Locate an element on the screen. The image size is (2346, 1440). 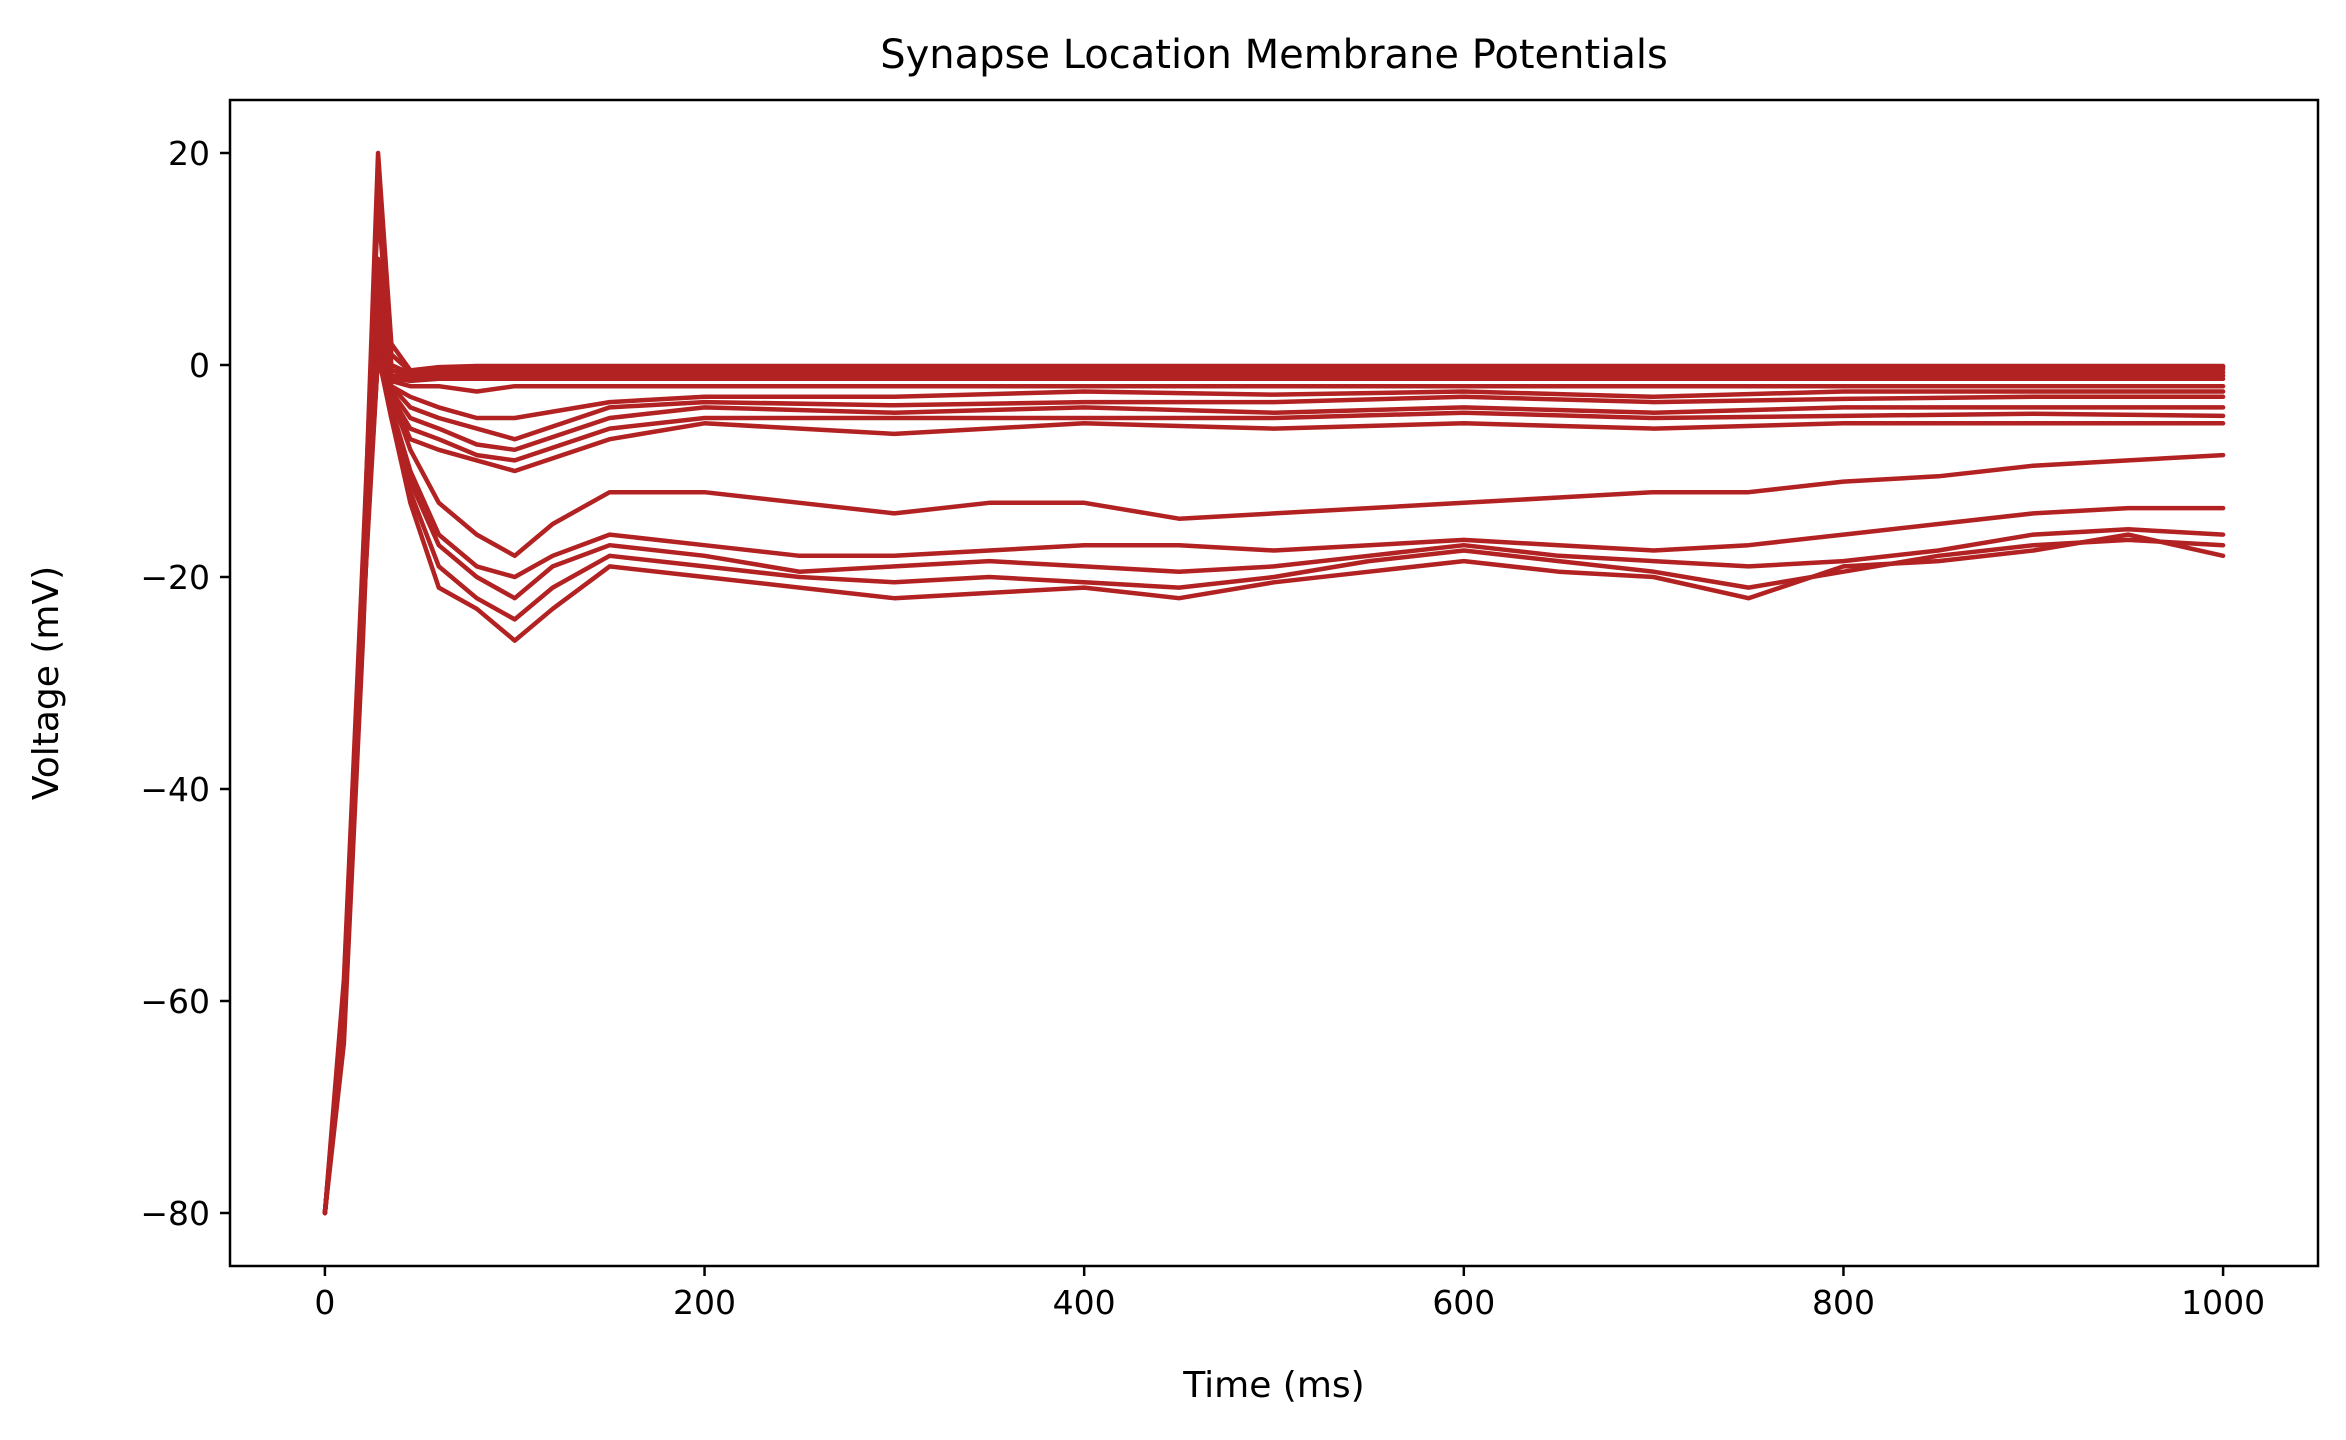
chart-title: Synapse Location Membrane Potentials is located at coordinates (1274, 55).